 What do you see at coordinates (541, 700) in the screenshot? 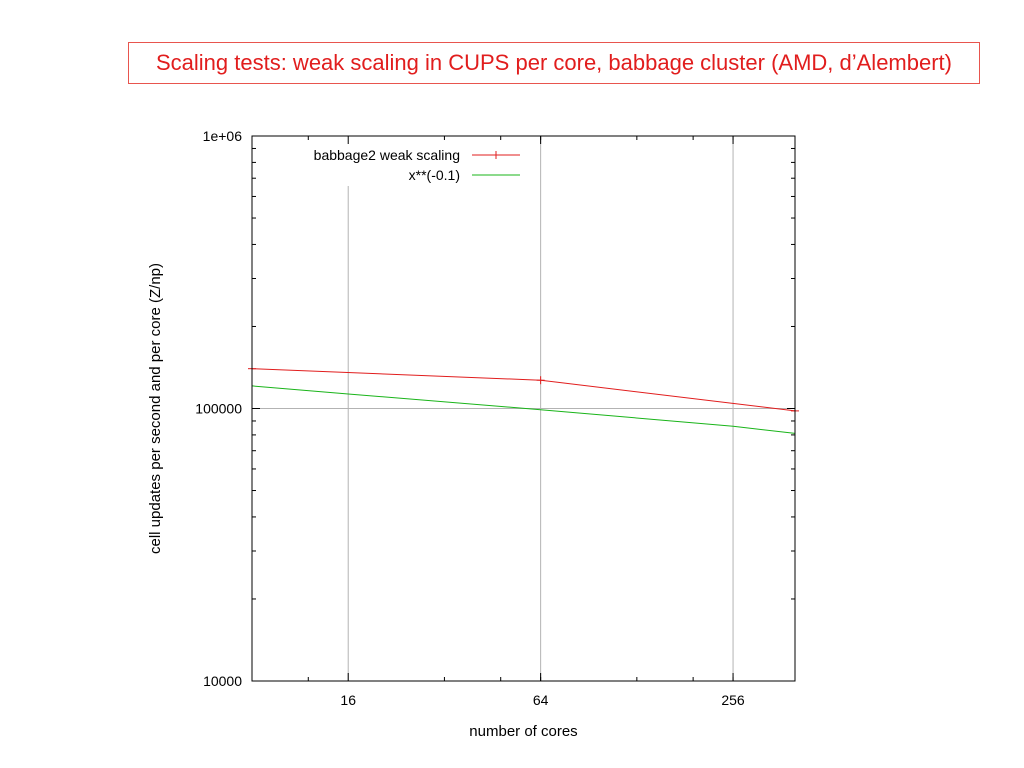
I see `x-tick-label: 64` at bounding box center [541, 700].